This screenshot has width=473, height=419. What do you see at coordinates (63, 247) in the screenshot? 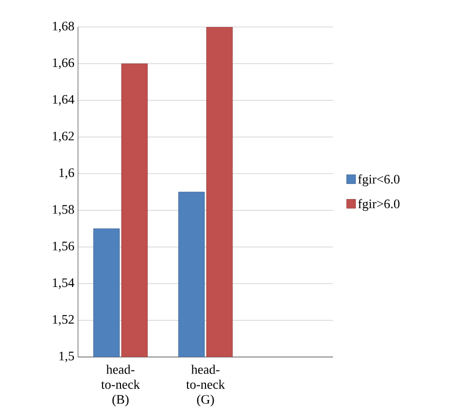
I see `y-tick-label: 1,56` at bounding box center [63, 247].